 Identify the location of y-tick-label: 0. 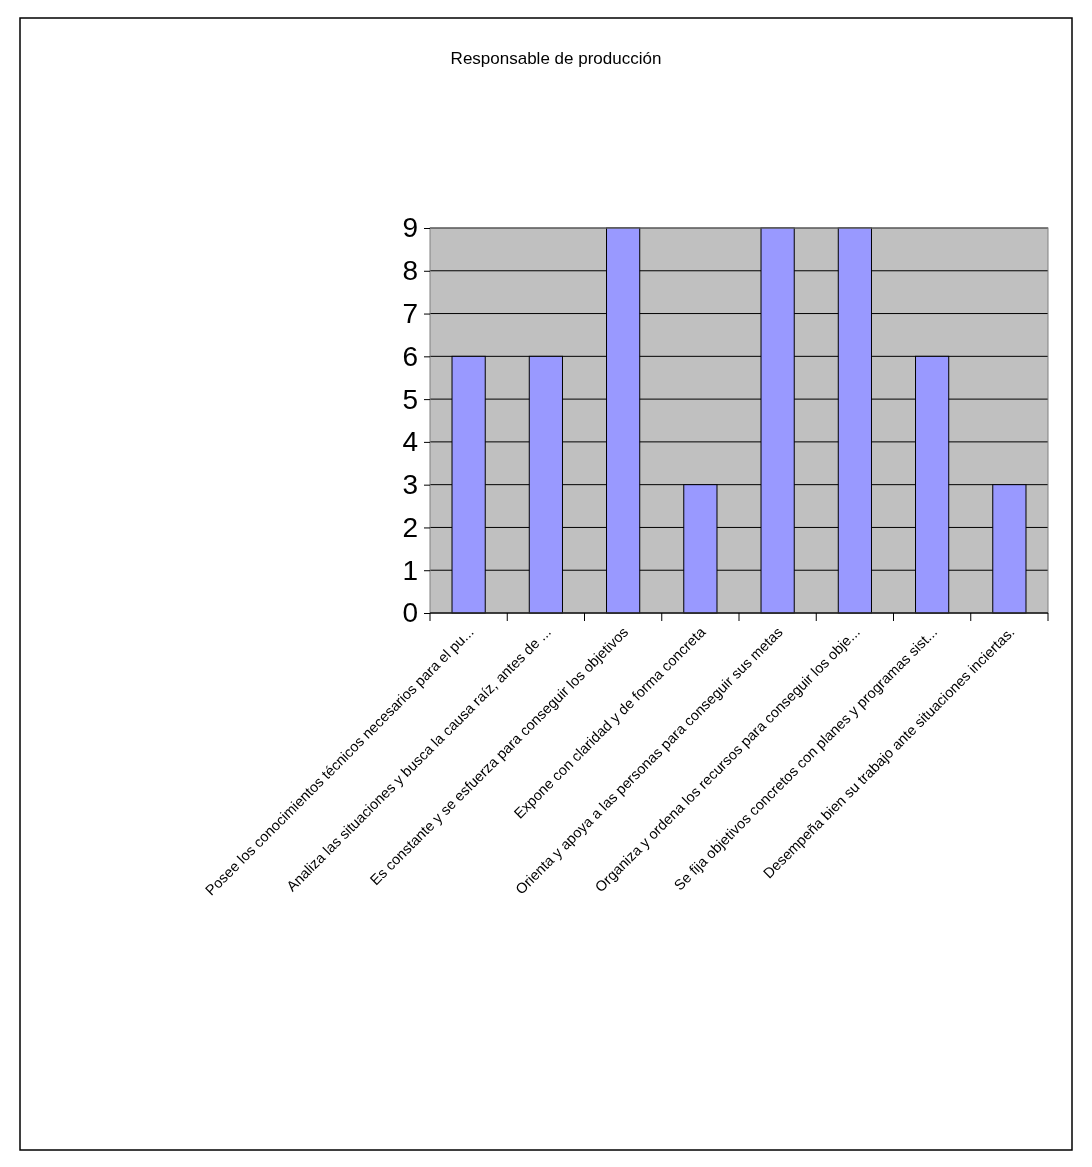
(410, 613).